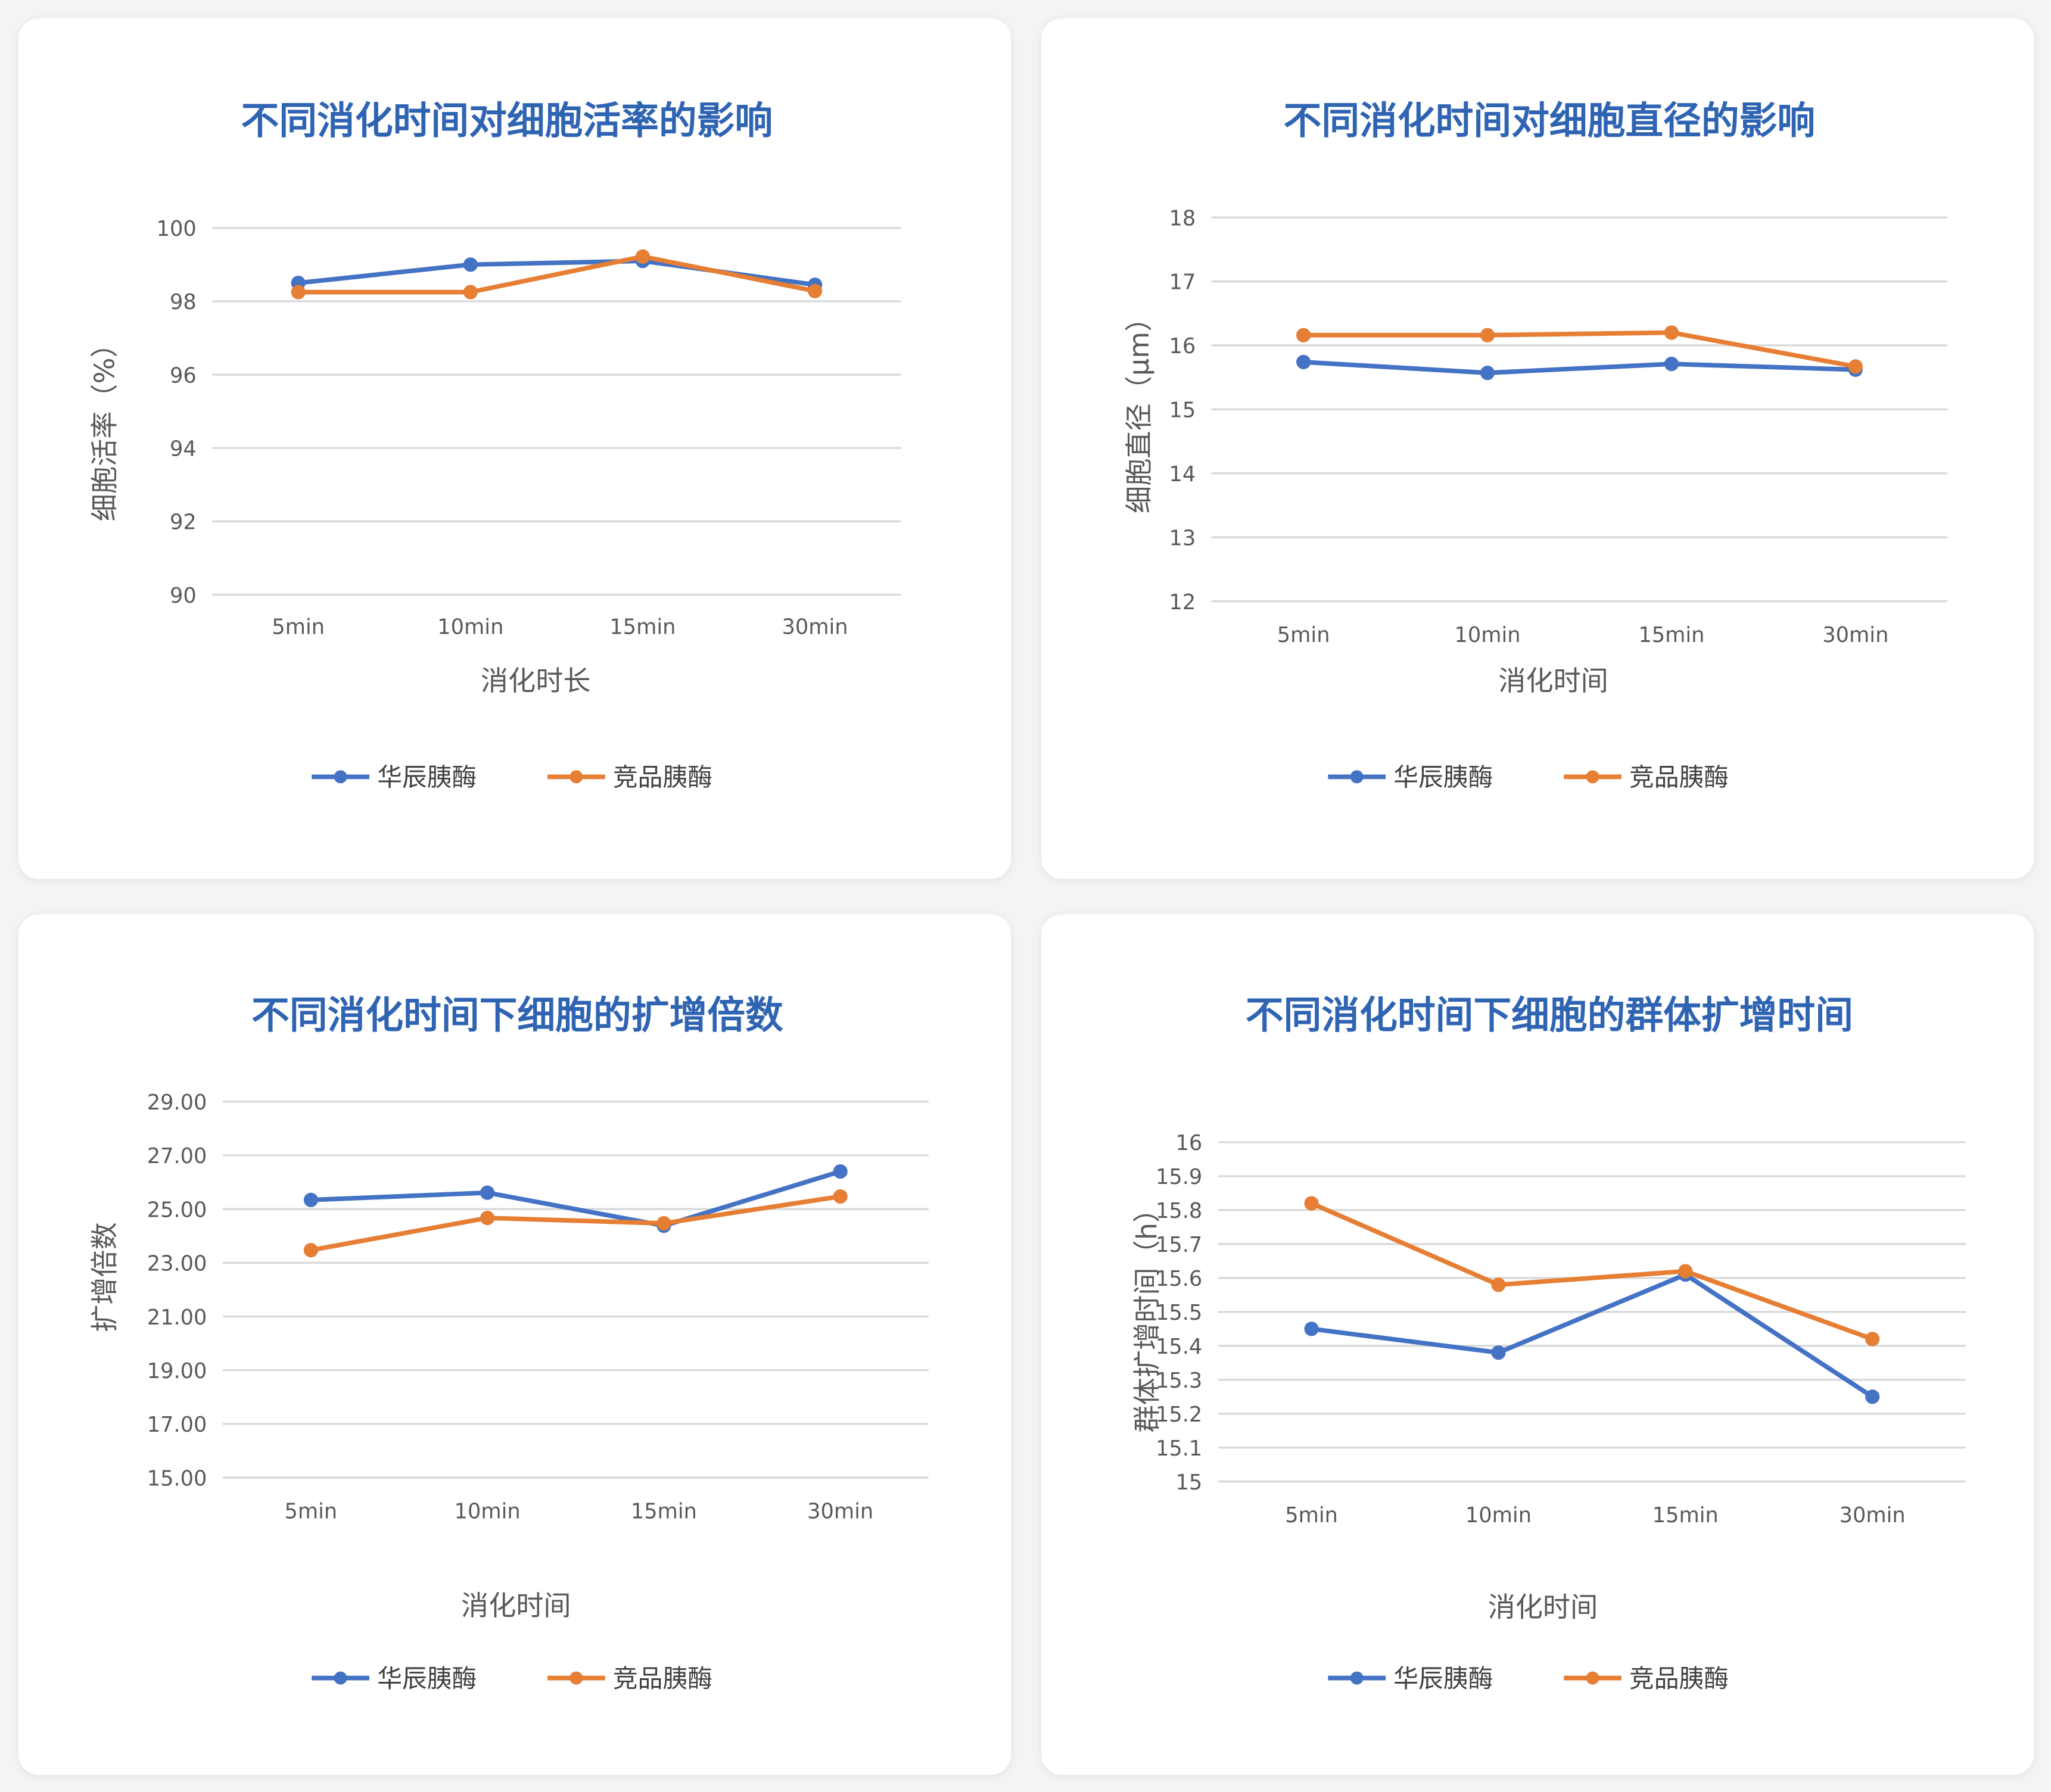 The width and height of the screenshot is (2051, 1792). I want to click on y-axis-title: 细胞活率（%）, so click(104, 425).